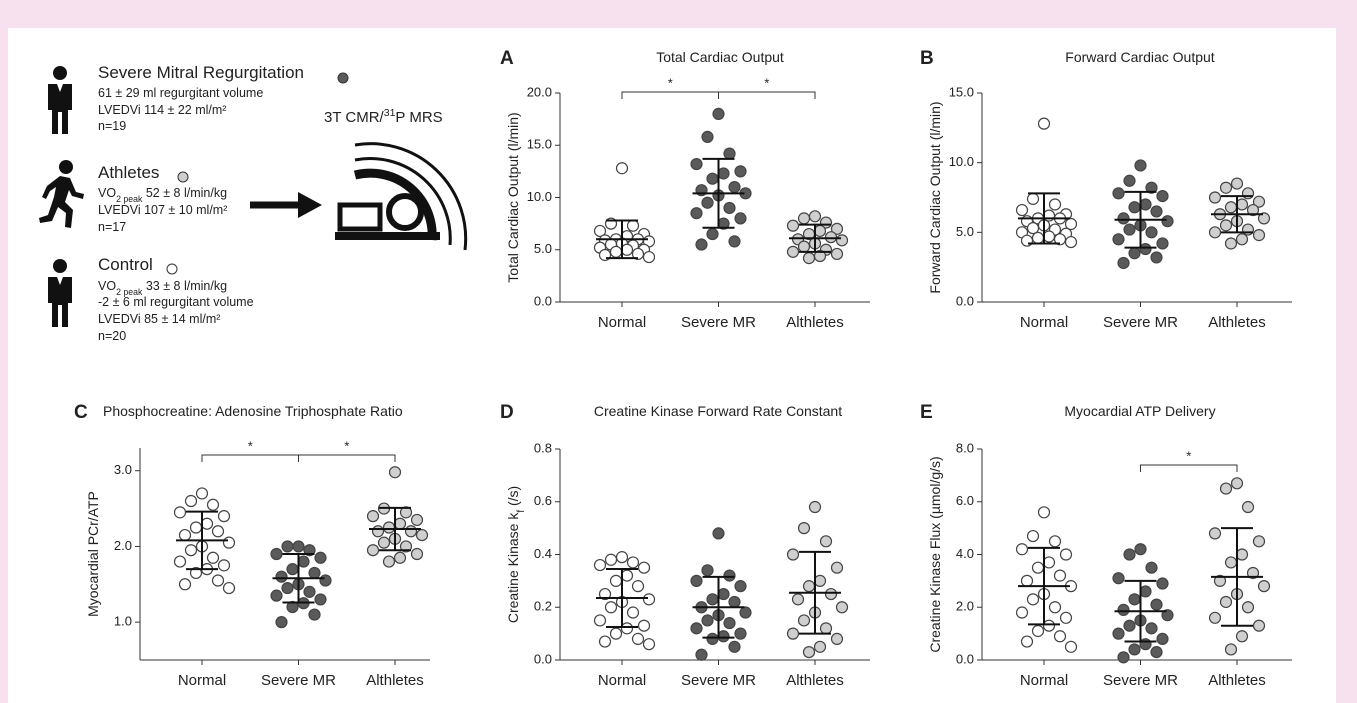  I want to click on y-tick-label: 8.0, so click(965, 447).